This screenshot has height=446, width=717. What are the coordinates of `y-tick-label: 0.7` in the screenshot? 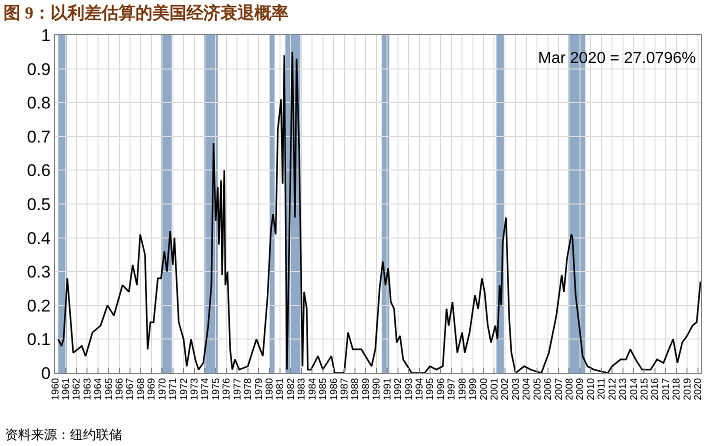 It's located at (38, 136).